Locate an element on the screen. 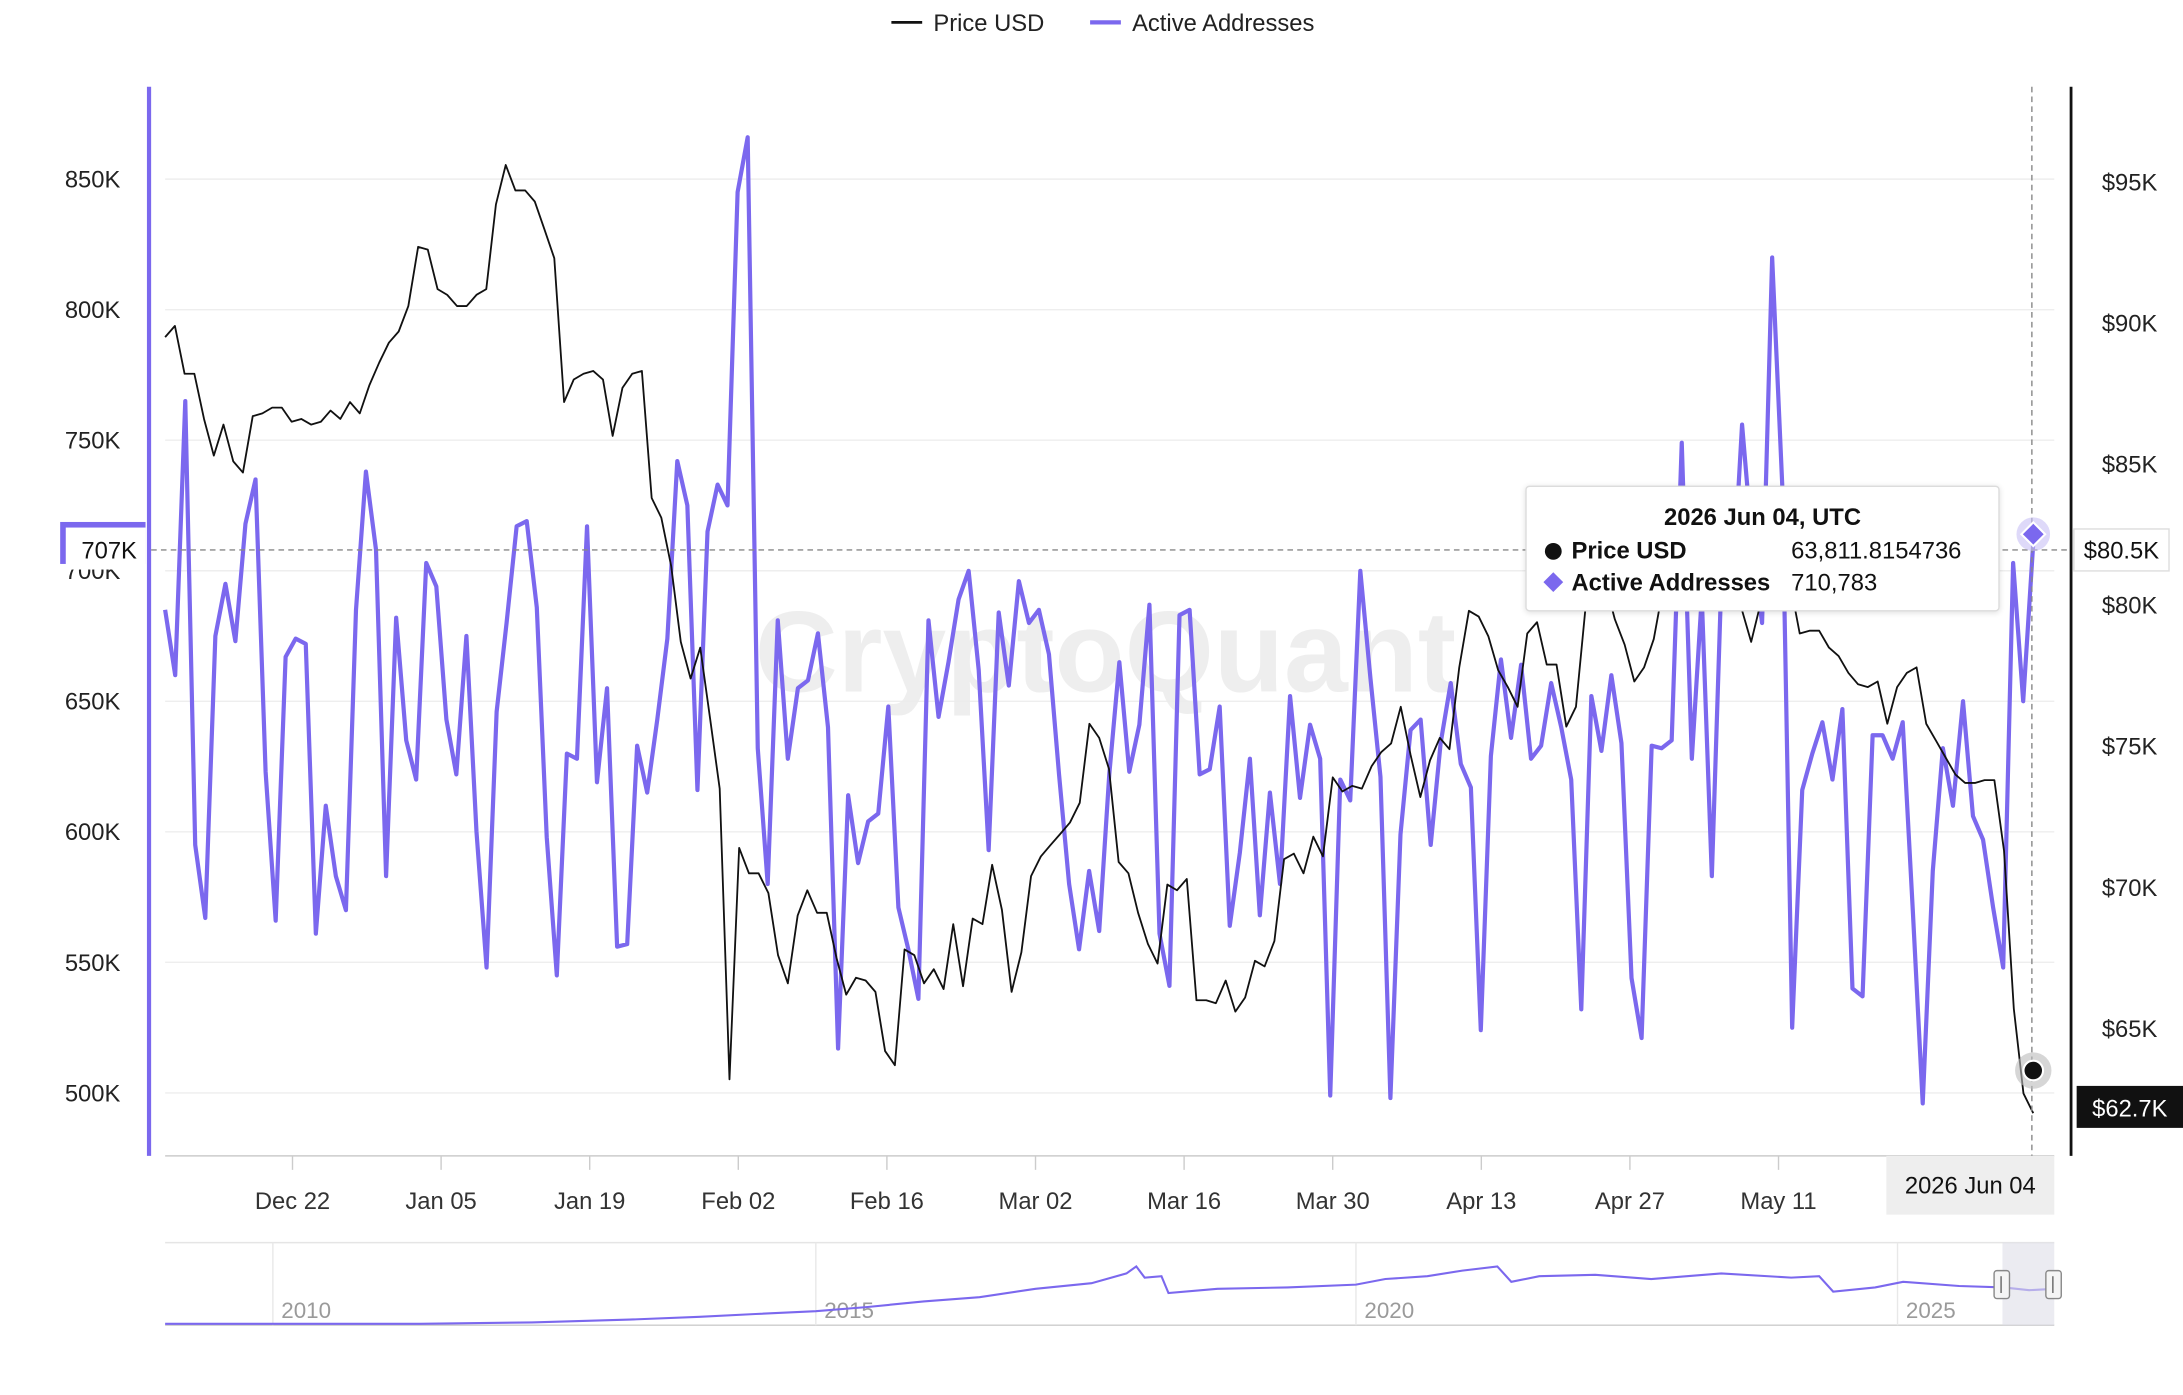 Image resolution: width=2183 pixels, height=1395 pixels. y-left-tick-label: 850K is located at coordinates (93, 180).